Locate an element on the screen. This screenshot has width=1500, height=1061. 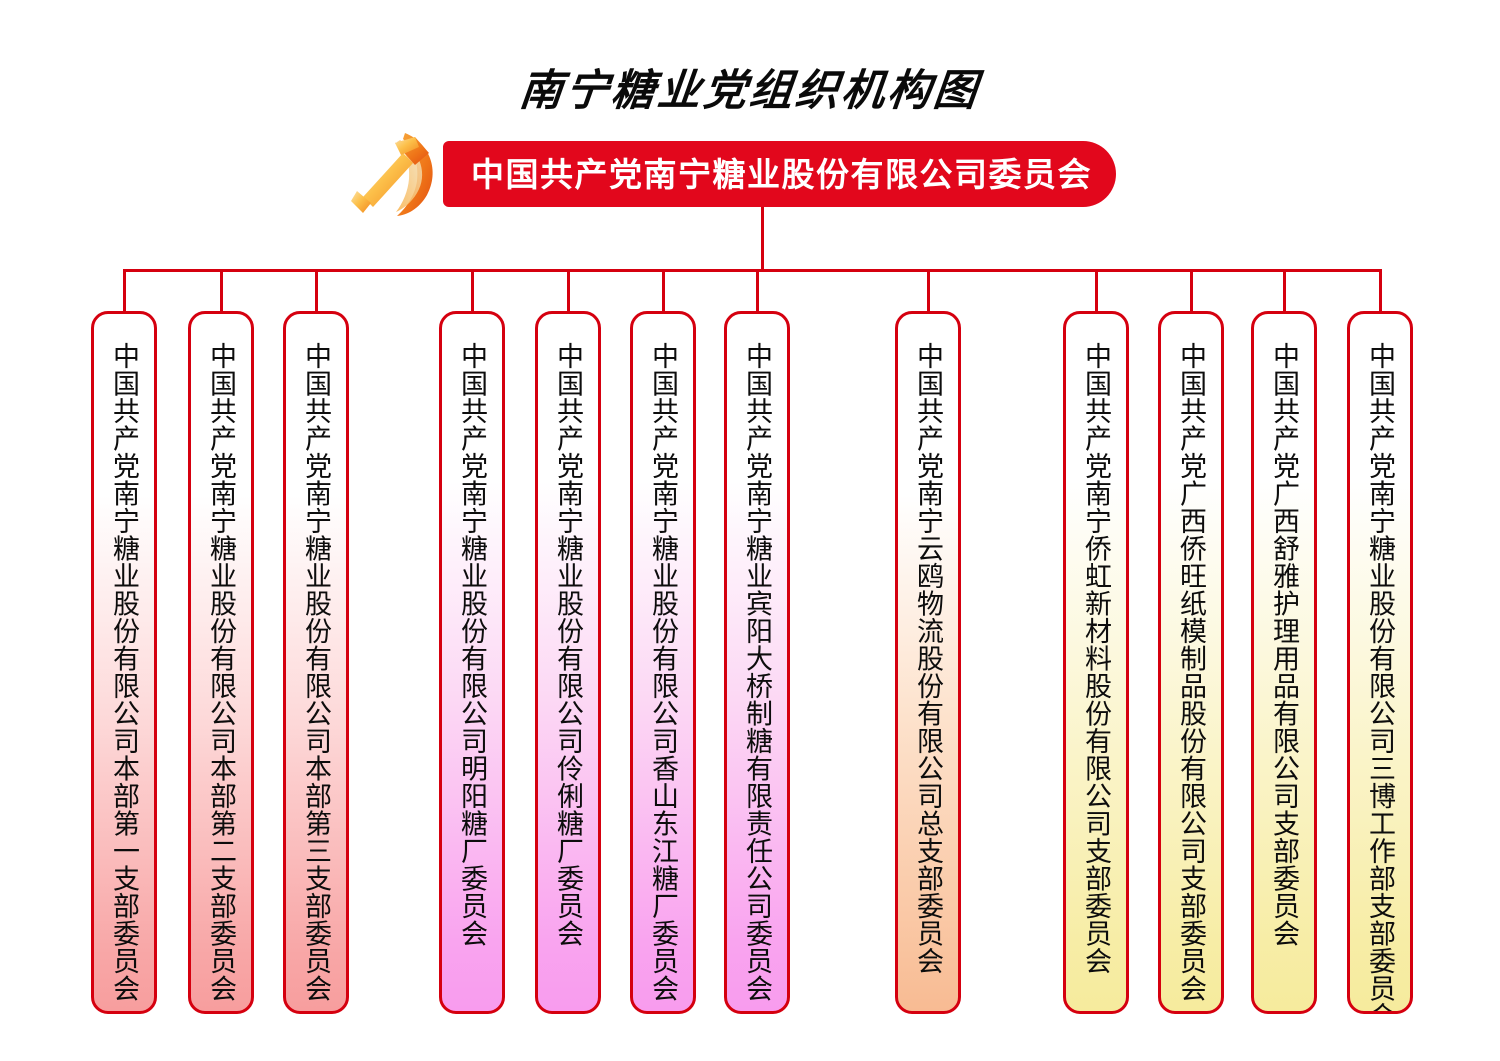
leaf-node-5: 中国共产党南宁糖业股份有限公司伶俐糖厂委员会 is located at coordinates (568, 662).